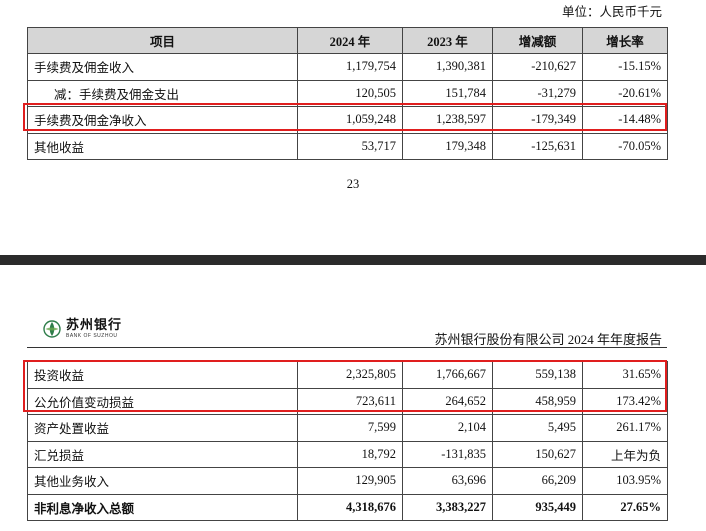 The height and width of the screenshot is (531, 706). Describe the element at coordinates (611, 12) in the screenshot. I see `unit-label: 单位：人民币千元` at that location.